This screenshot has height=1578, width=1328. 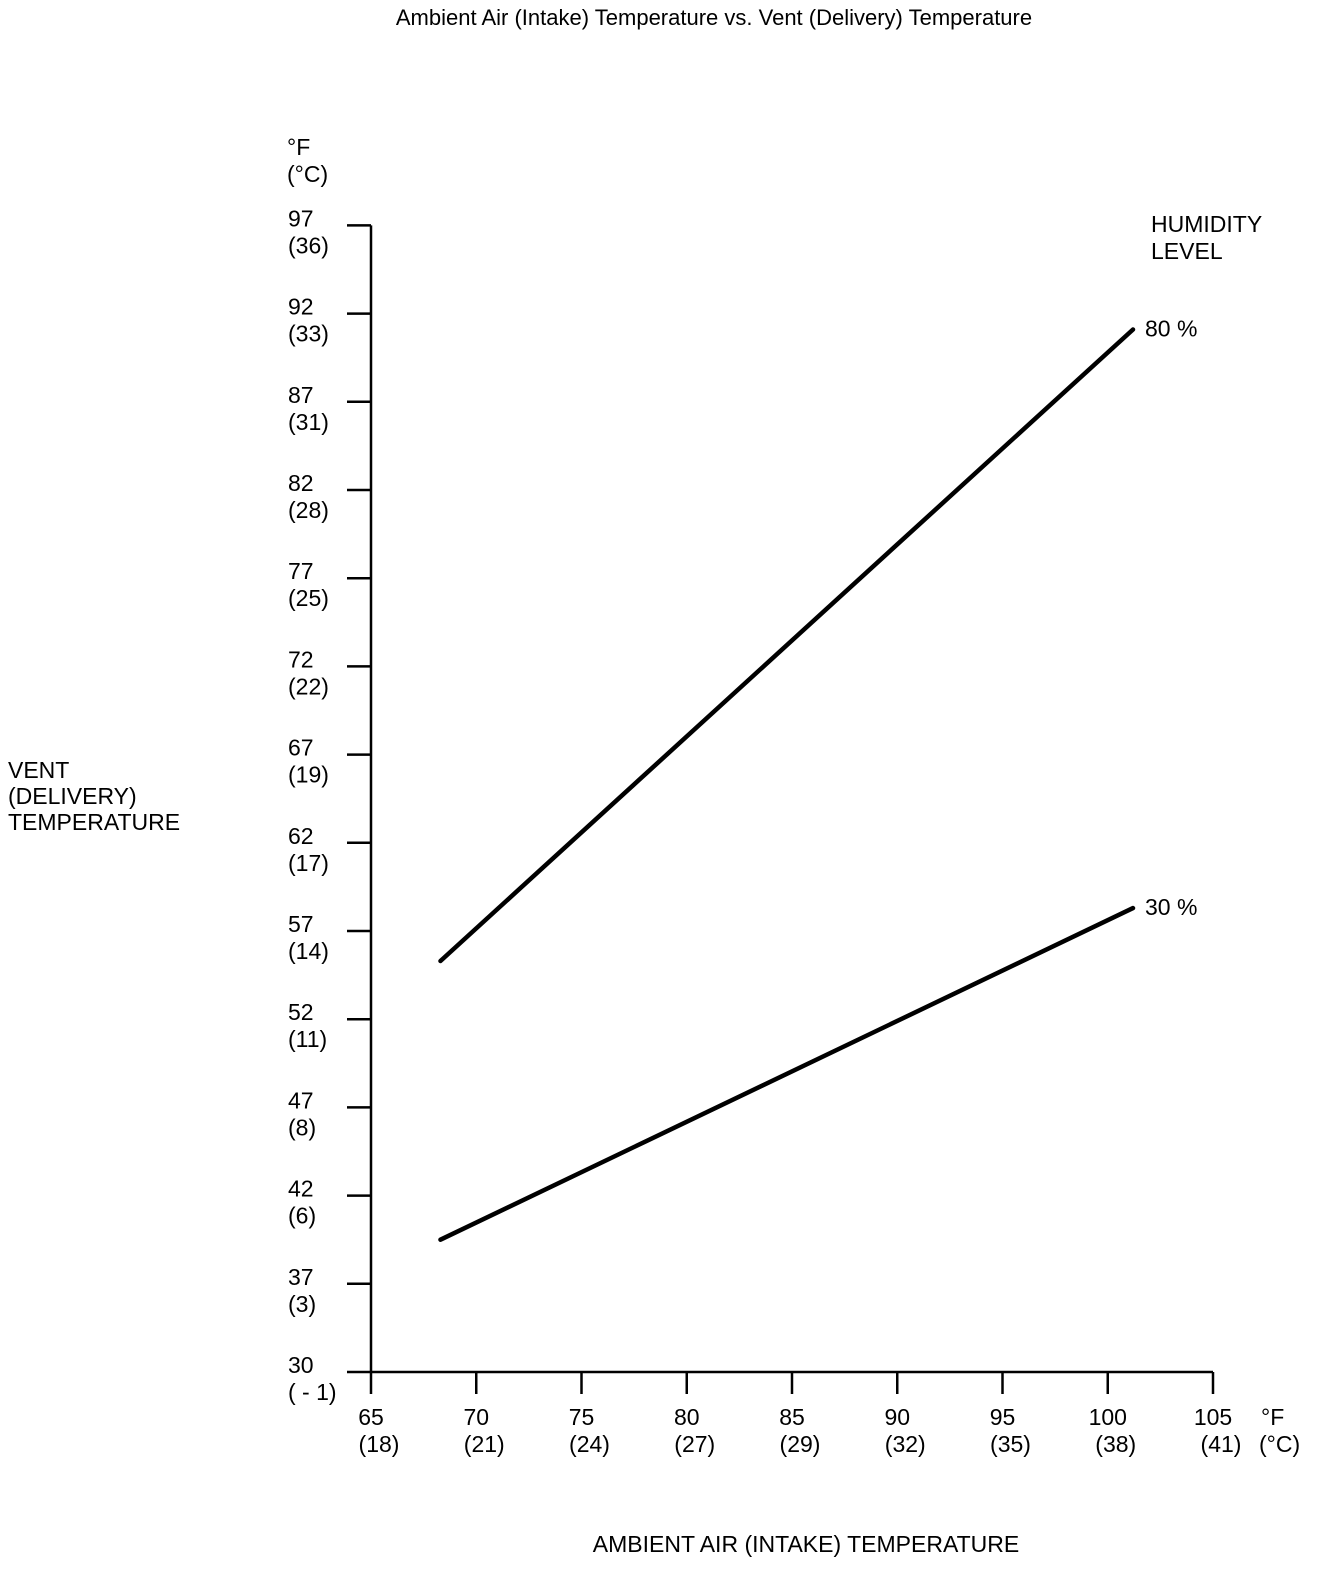 What do you see at coordinates (301, 1277) in the screenshot?
I see `y-tick-label-f: 37` at bounding box center [301, 1277].